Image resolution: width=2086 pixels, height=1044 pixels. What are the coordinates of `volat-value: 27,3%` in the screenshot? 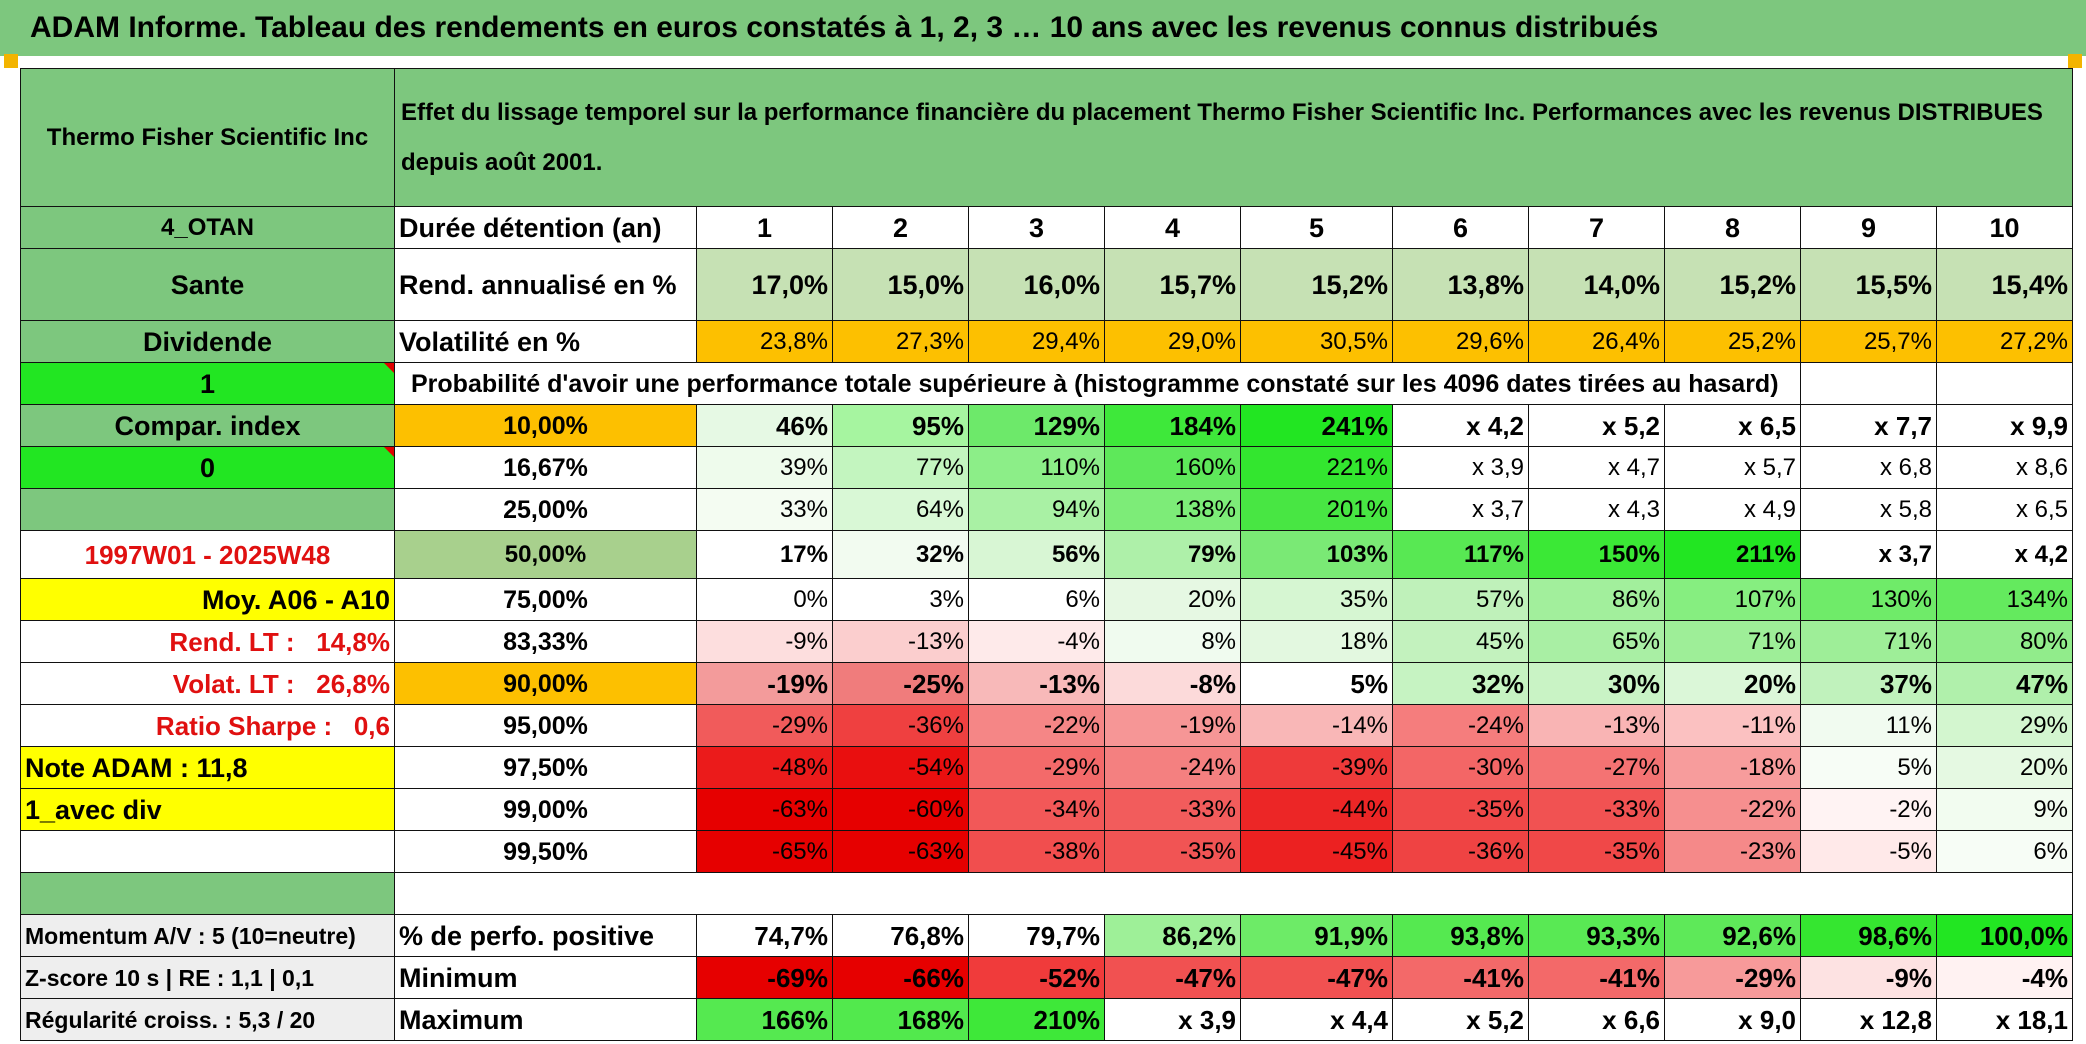 It's located at (900, 341).